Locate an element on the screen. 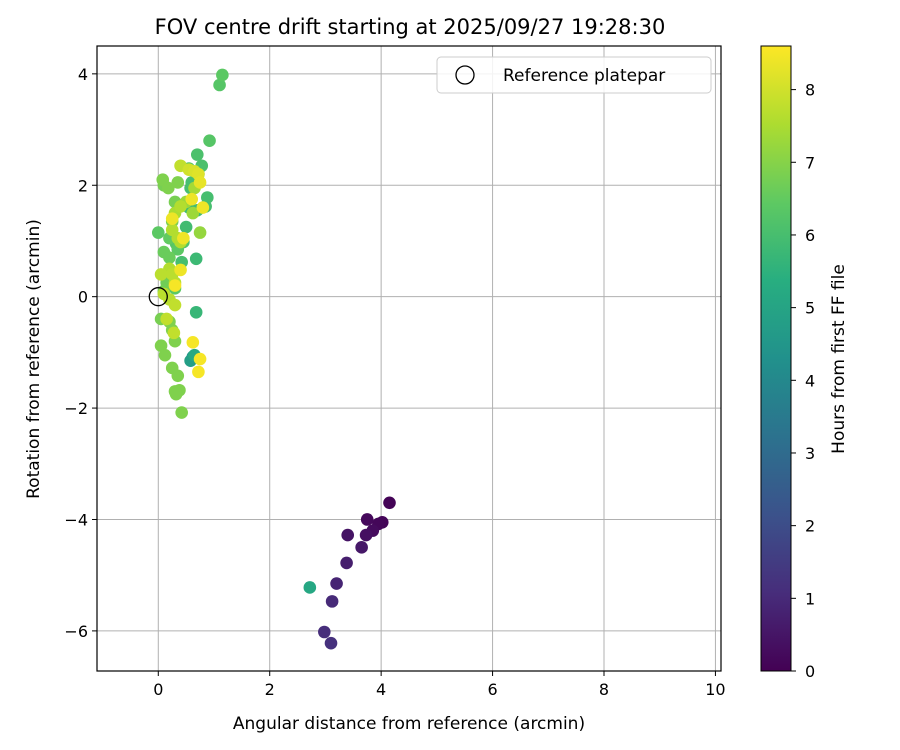  y-tick-label: 2 is located at coordinates (83, 185).